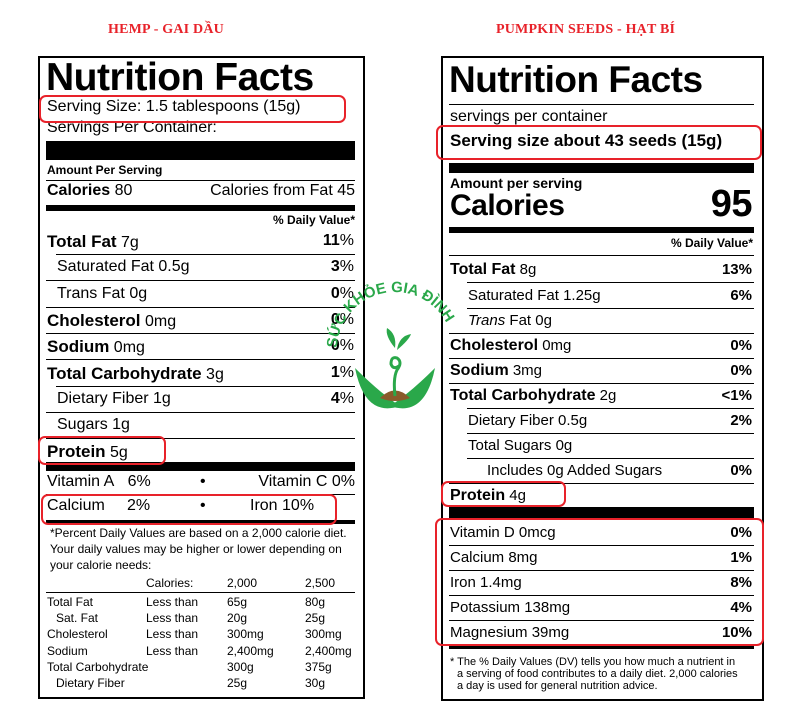  I want to click on hemp-nutrient-row: Trans Fat 0g, so click(102, 294).